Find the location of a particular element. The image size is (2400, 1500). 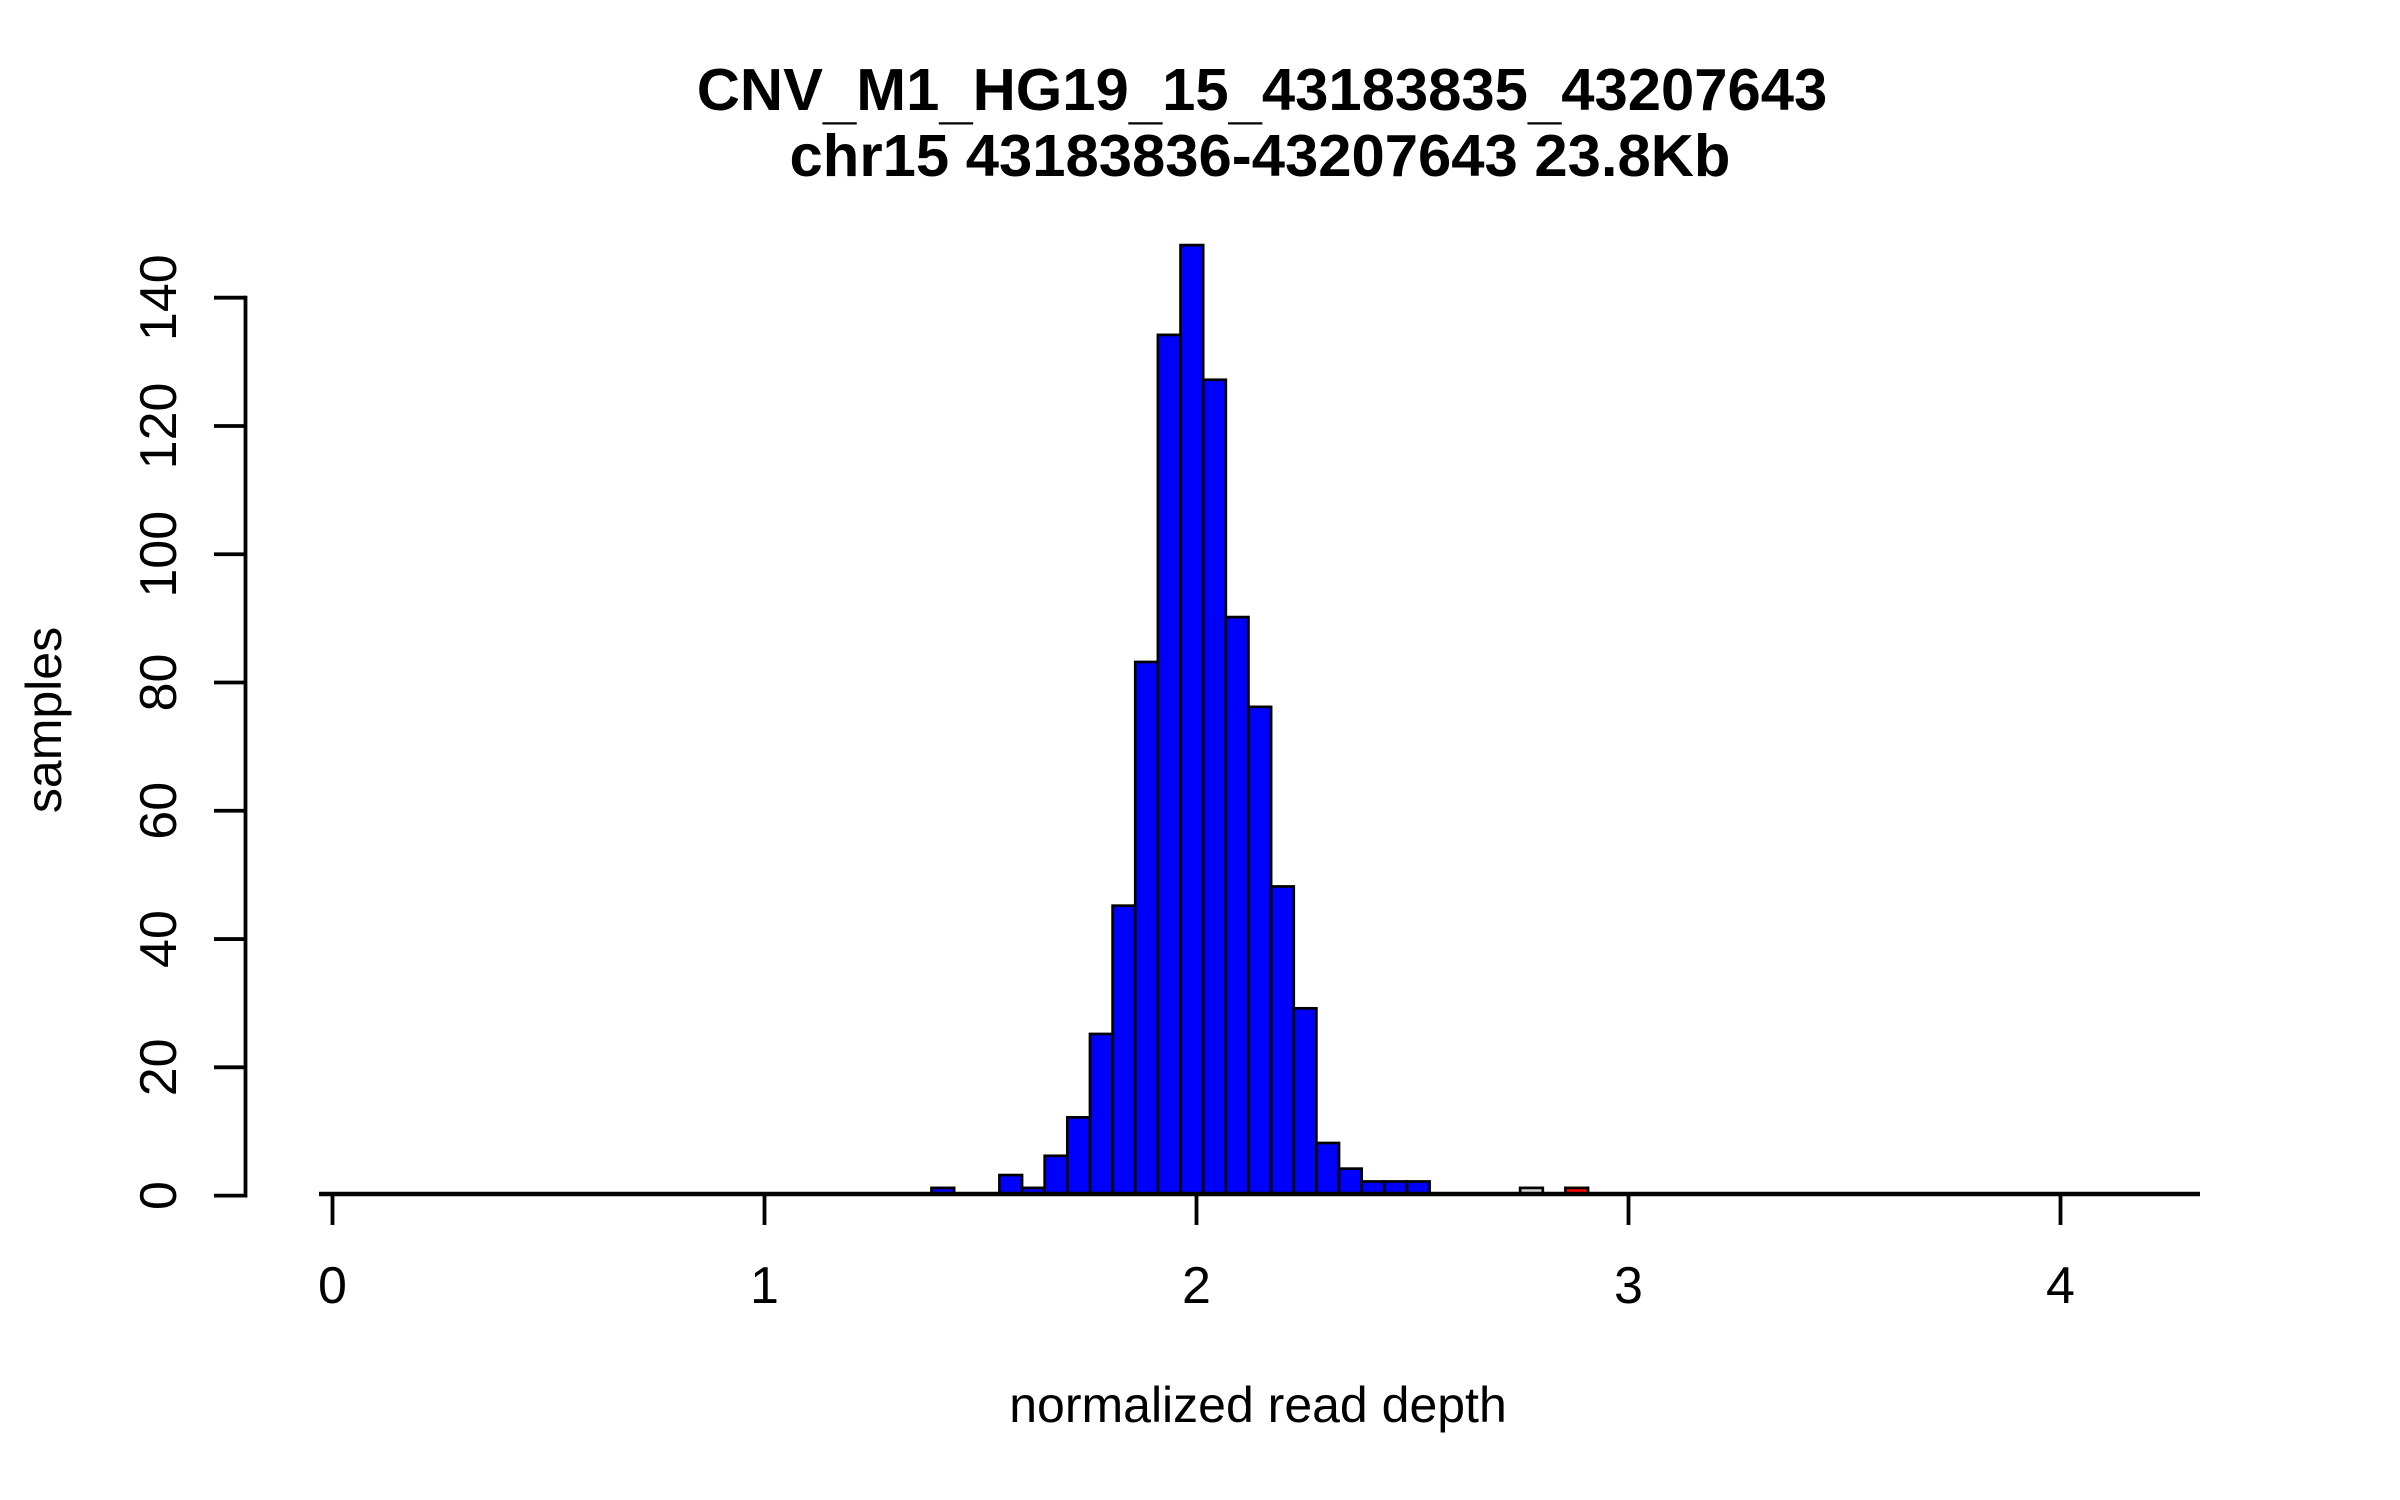

svg-text: 100 is located at coordinates (159, 554).